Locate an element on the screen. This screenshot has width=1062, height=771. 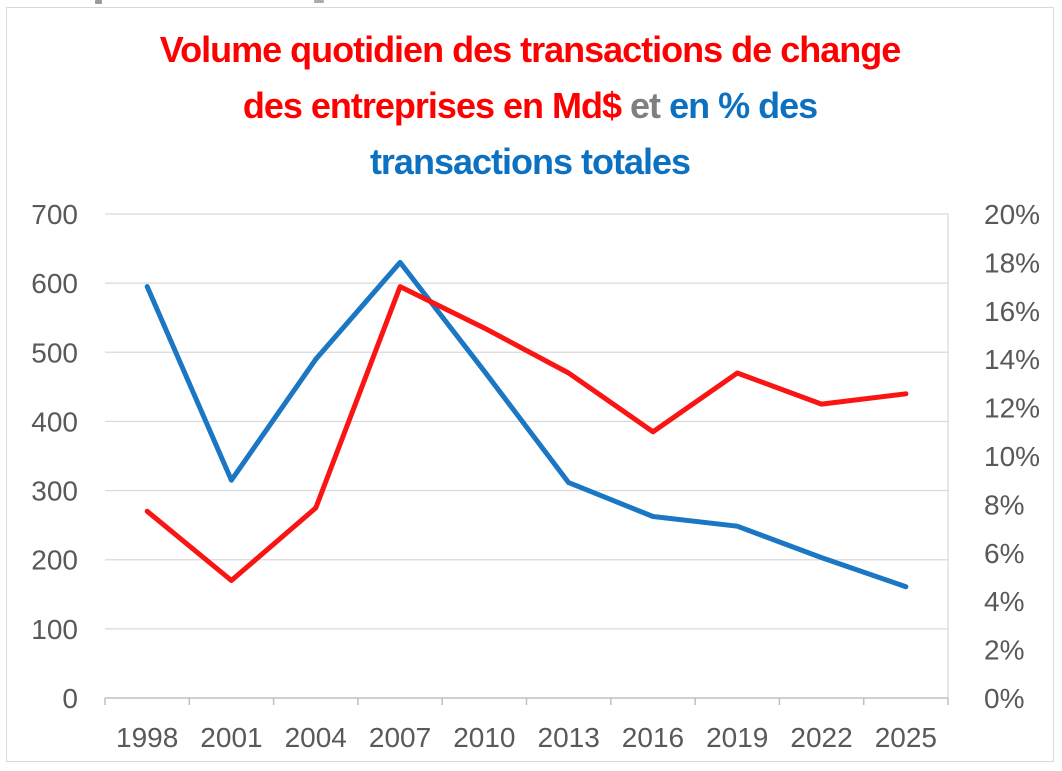
title-segment-blue-line2: en % des is located at coordinates (743, 105).